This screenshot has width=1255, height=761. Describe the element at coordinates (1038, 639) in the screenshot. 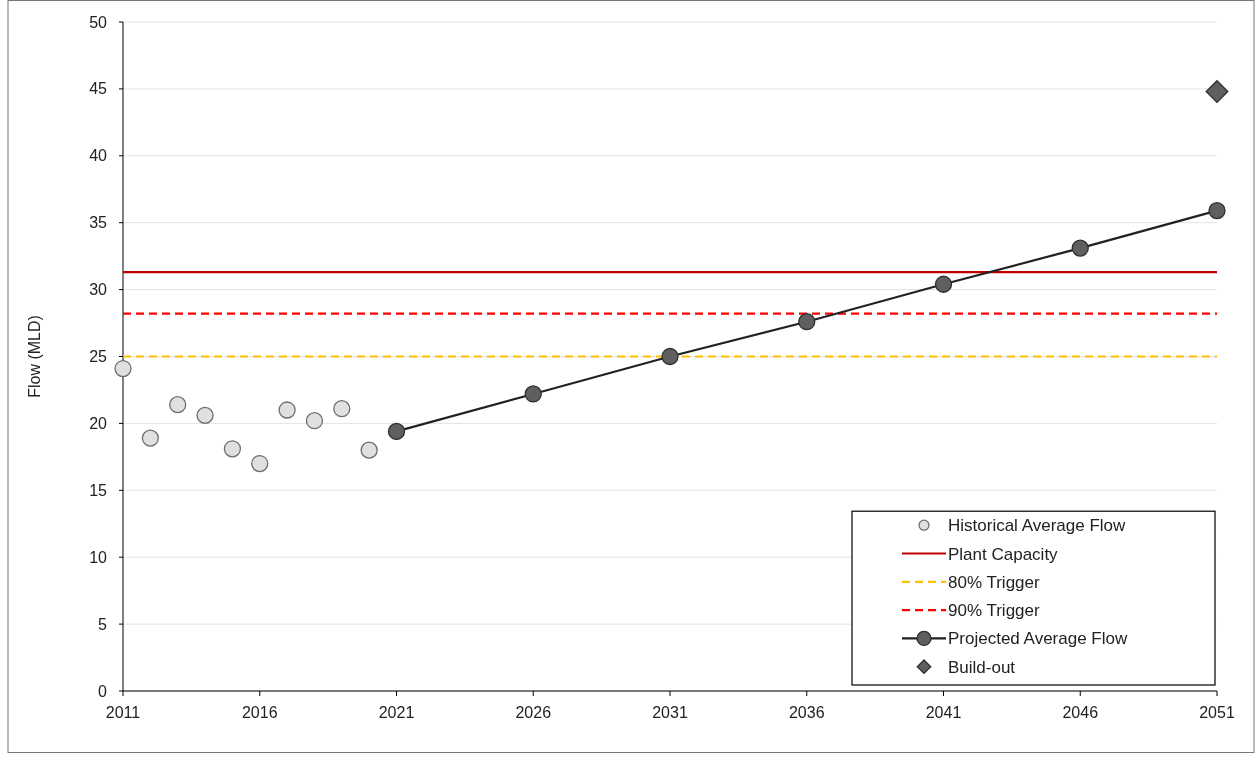

I see `legend-label: Projected Average Flow` at that location.